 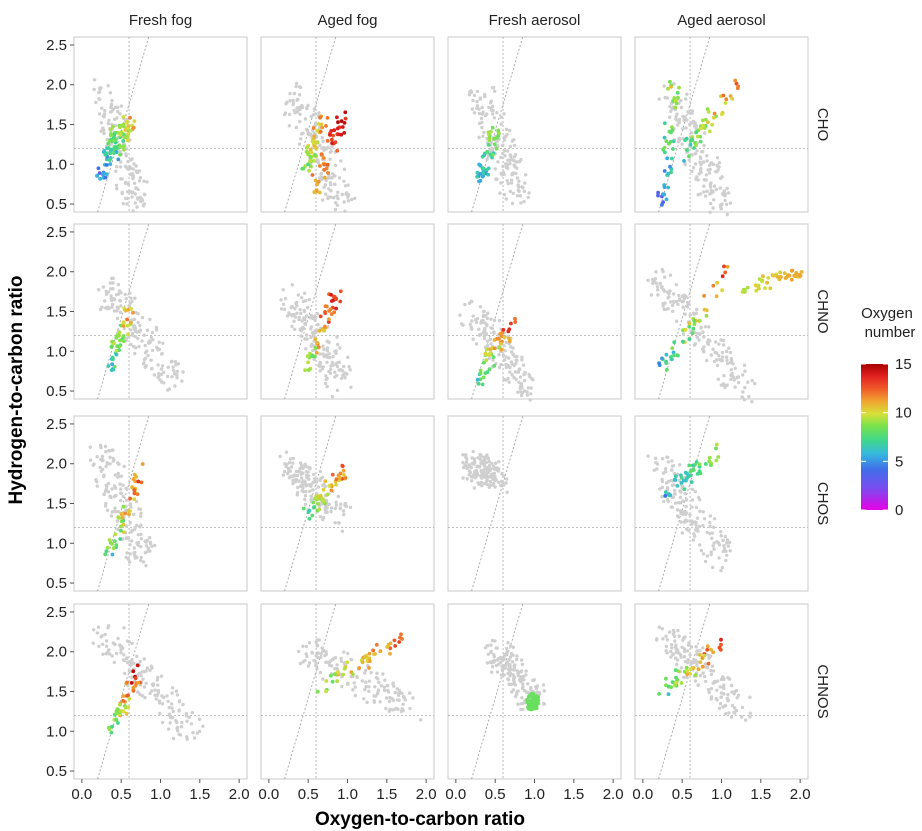 What do you see at coordinates (721, 126) in the screenshot?
I see `panel-cho-aged-aerosol` at bounding box center [721, 126].